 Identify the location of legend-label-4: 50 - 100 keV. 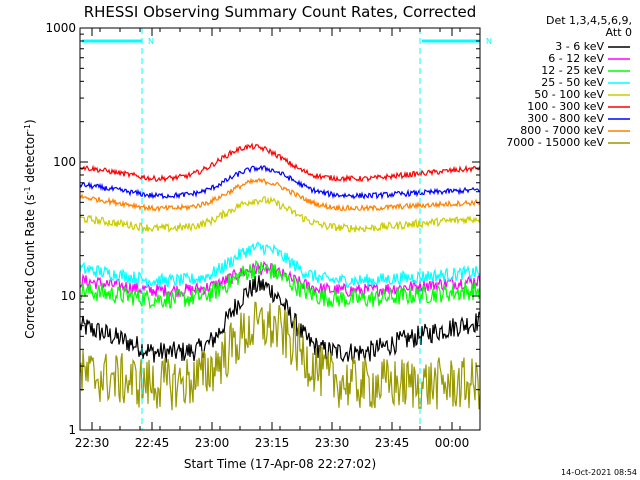
(569, 94).